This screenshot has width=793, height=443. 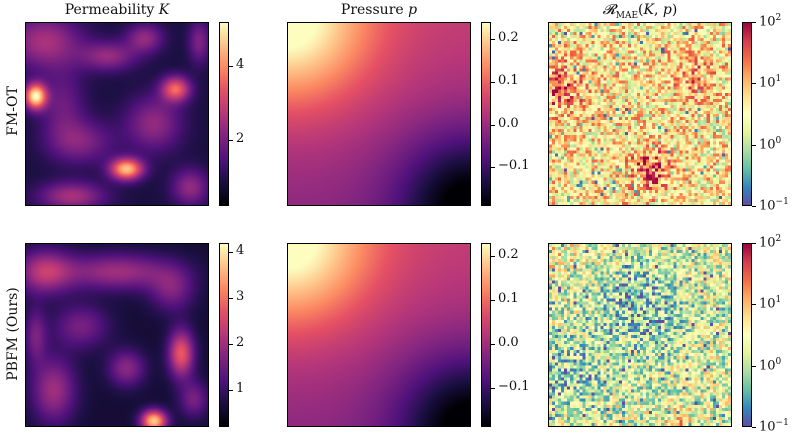 What do you see at coordinates (13, 334) in the screenshot?
I see `row-label-pbfm: PBFM (Ours)` at bounding box center [13, 334].